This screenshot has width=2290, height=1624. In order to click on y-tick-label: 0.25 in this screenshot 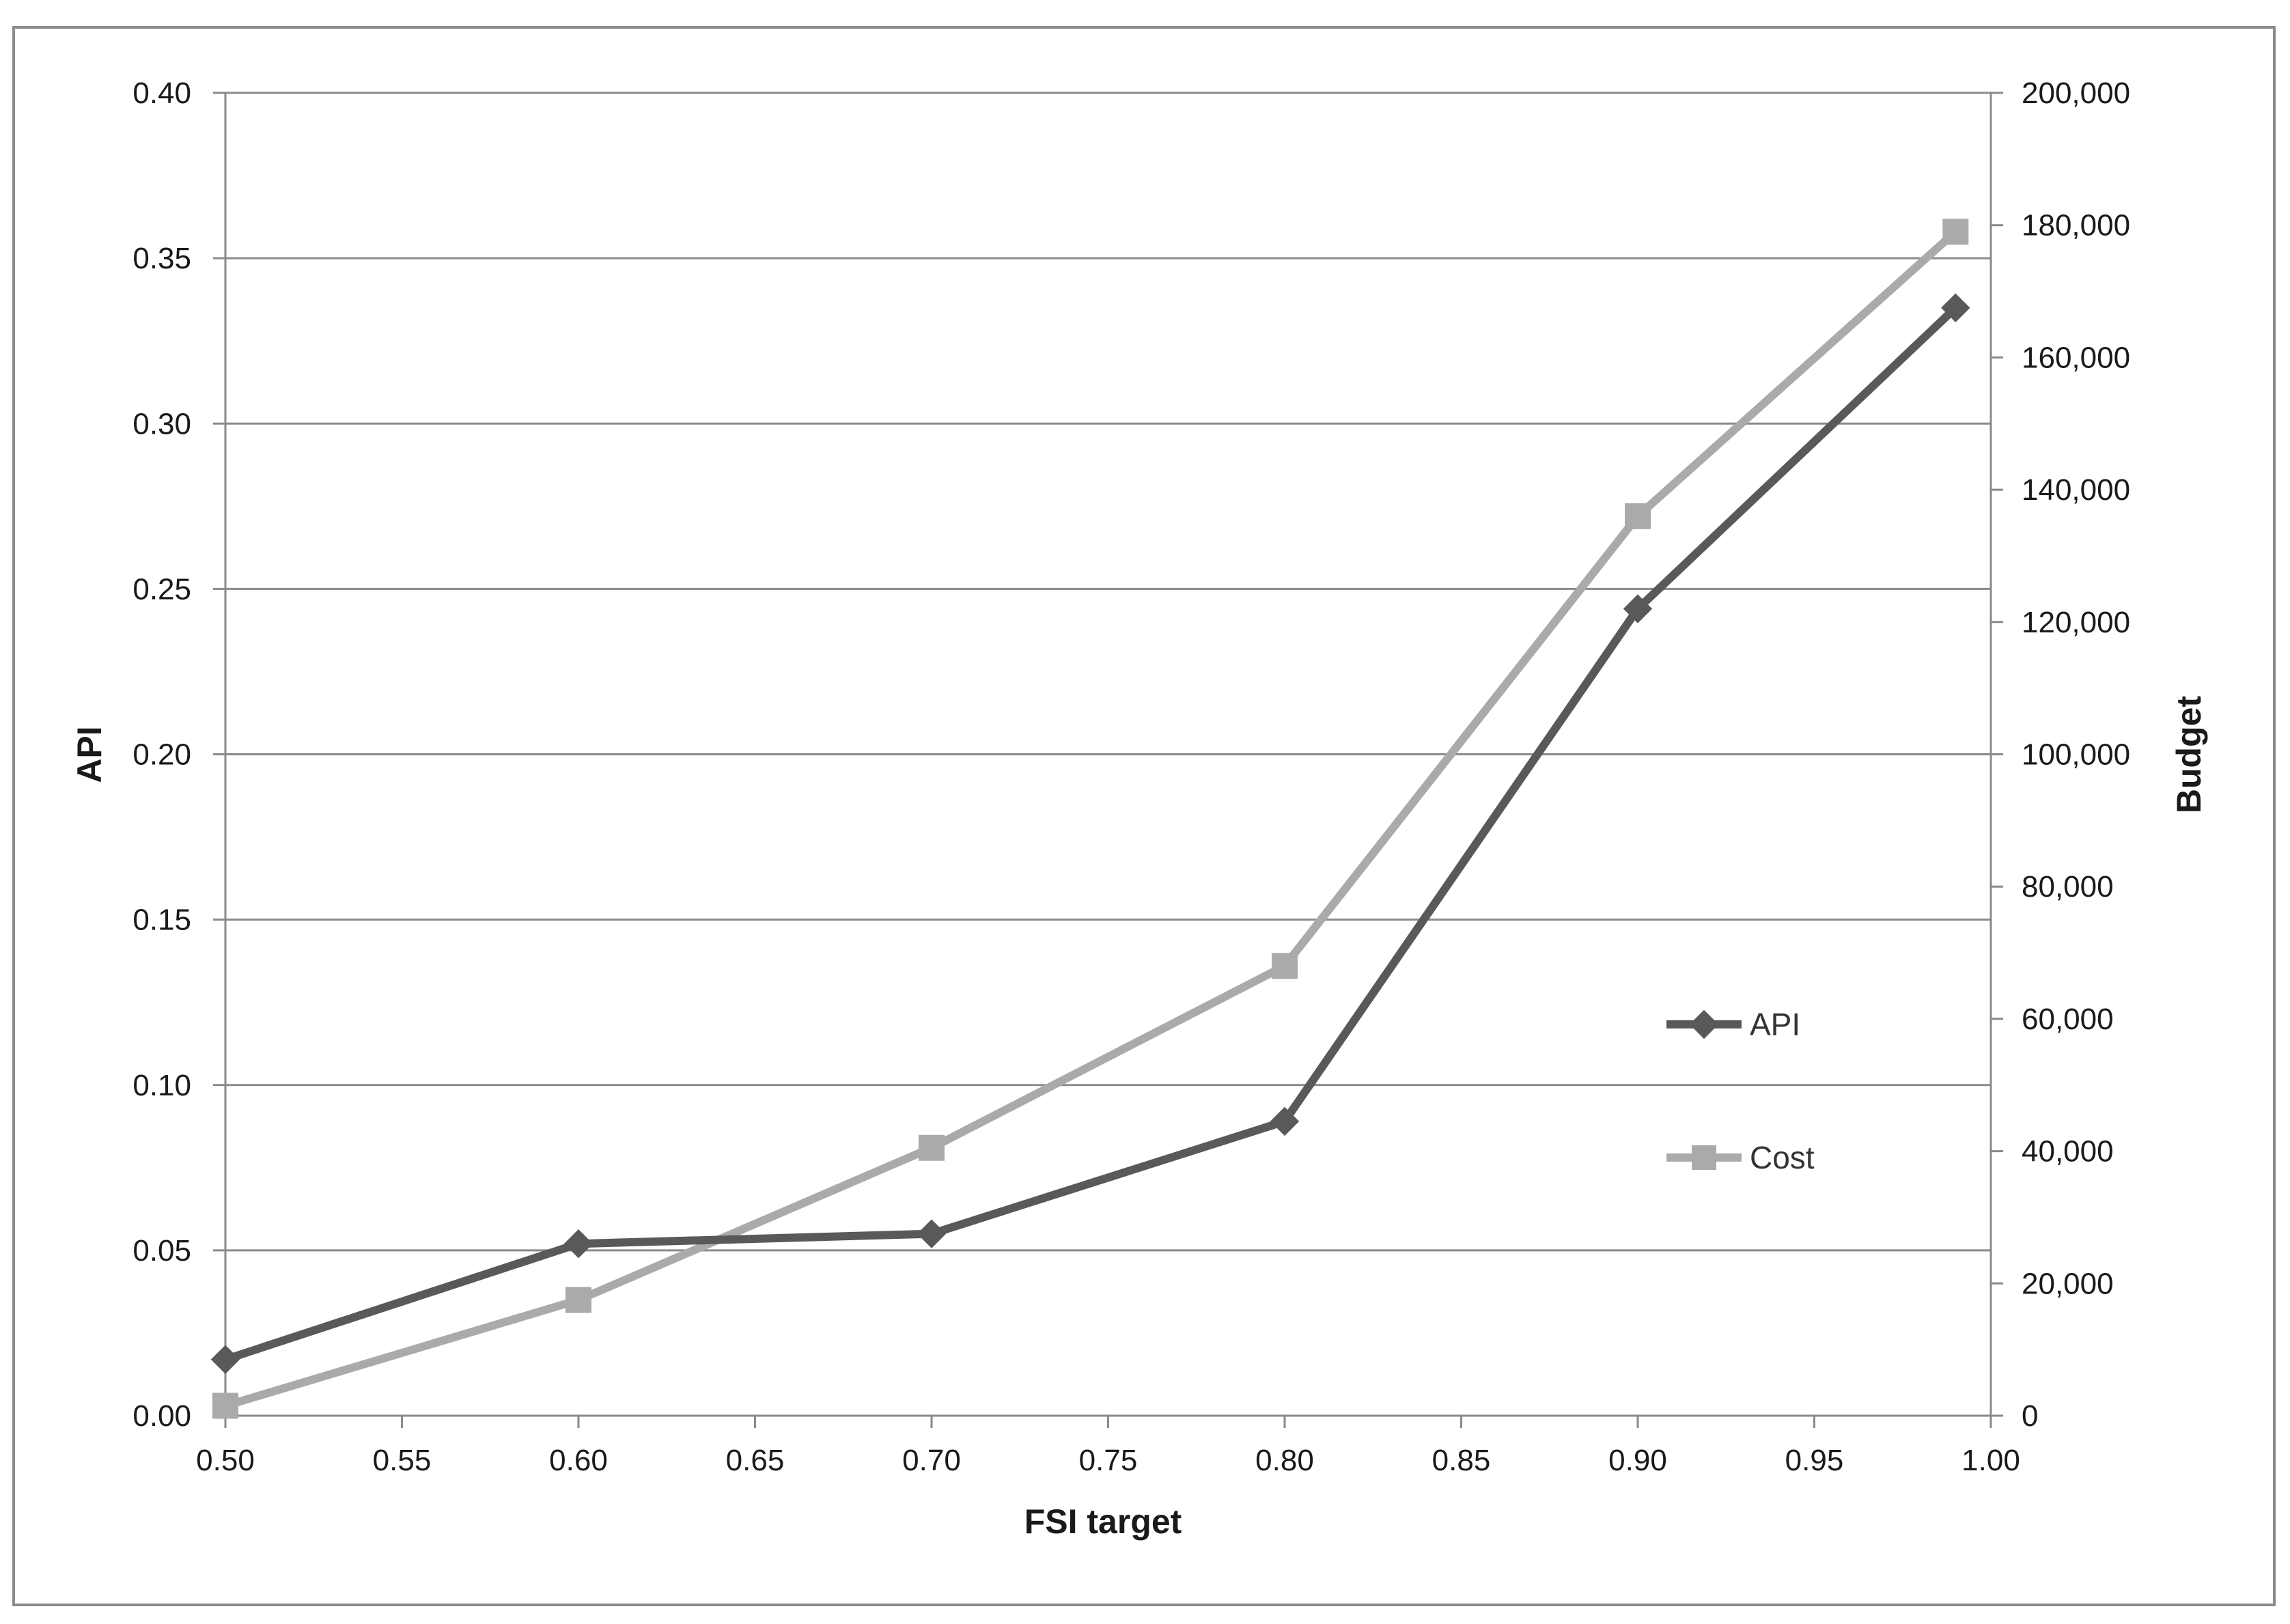, I will do `click(162, 589)`.